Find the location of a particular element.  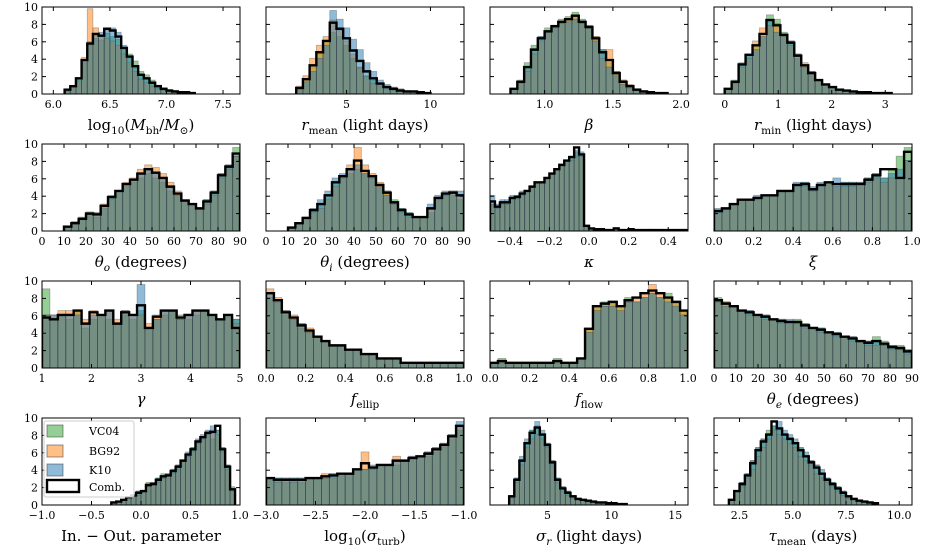

x-tick-label: 4 is located at coordinates (190, 378).